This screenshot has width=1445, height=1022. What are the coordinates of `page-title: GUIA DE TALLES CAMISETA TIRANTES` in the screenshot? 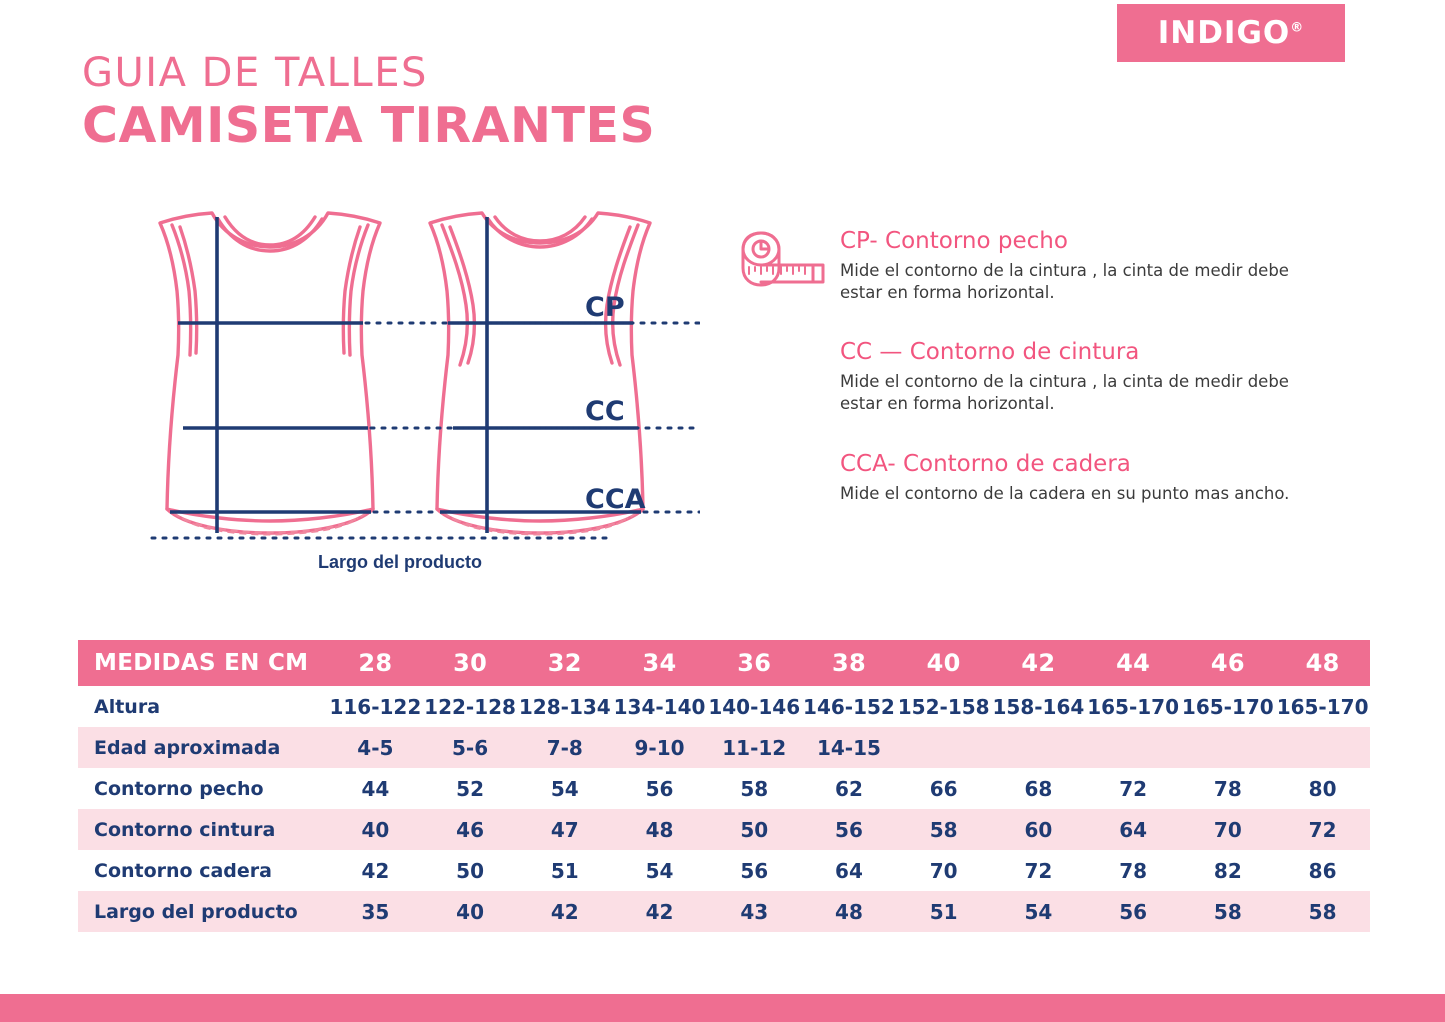 It's located at (368, 103).